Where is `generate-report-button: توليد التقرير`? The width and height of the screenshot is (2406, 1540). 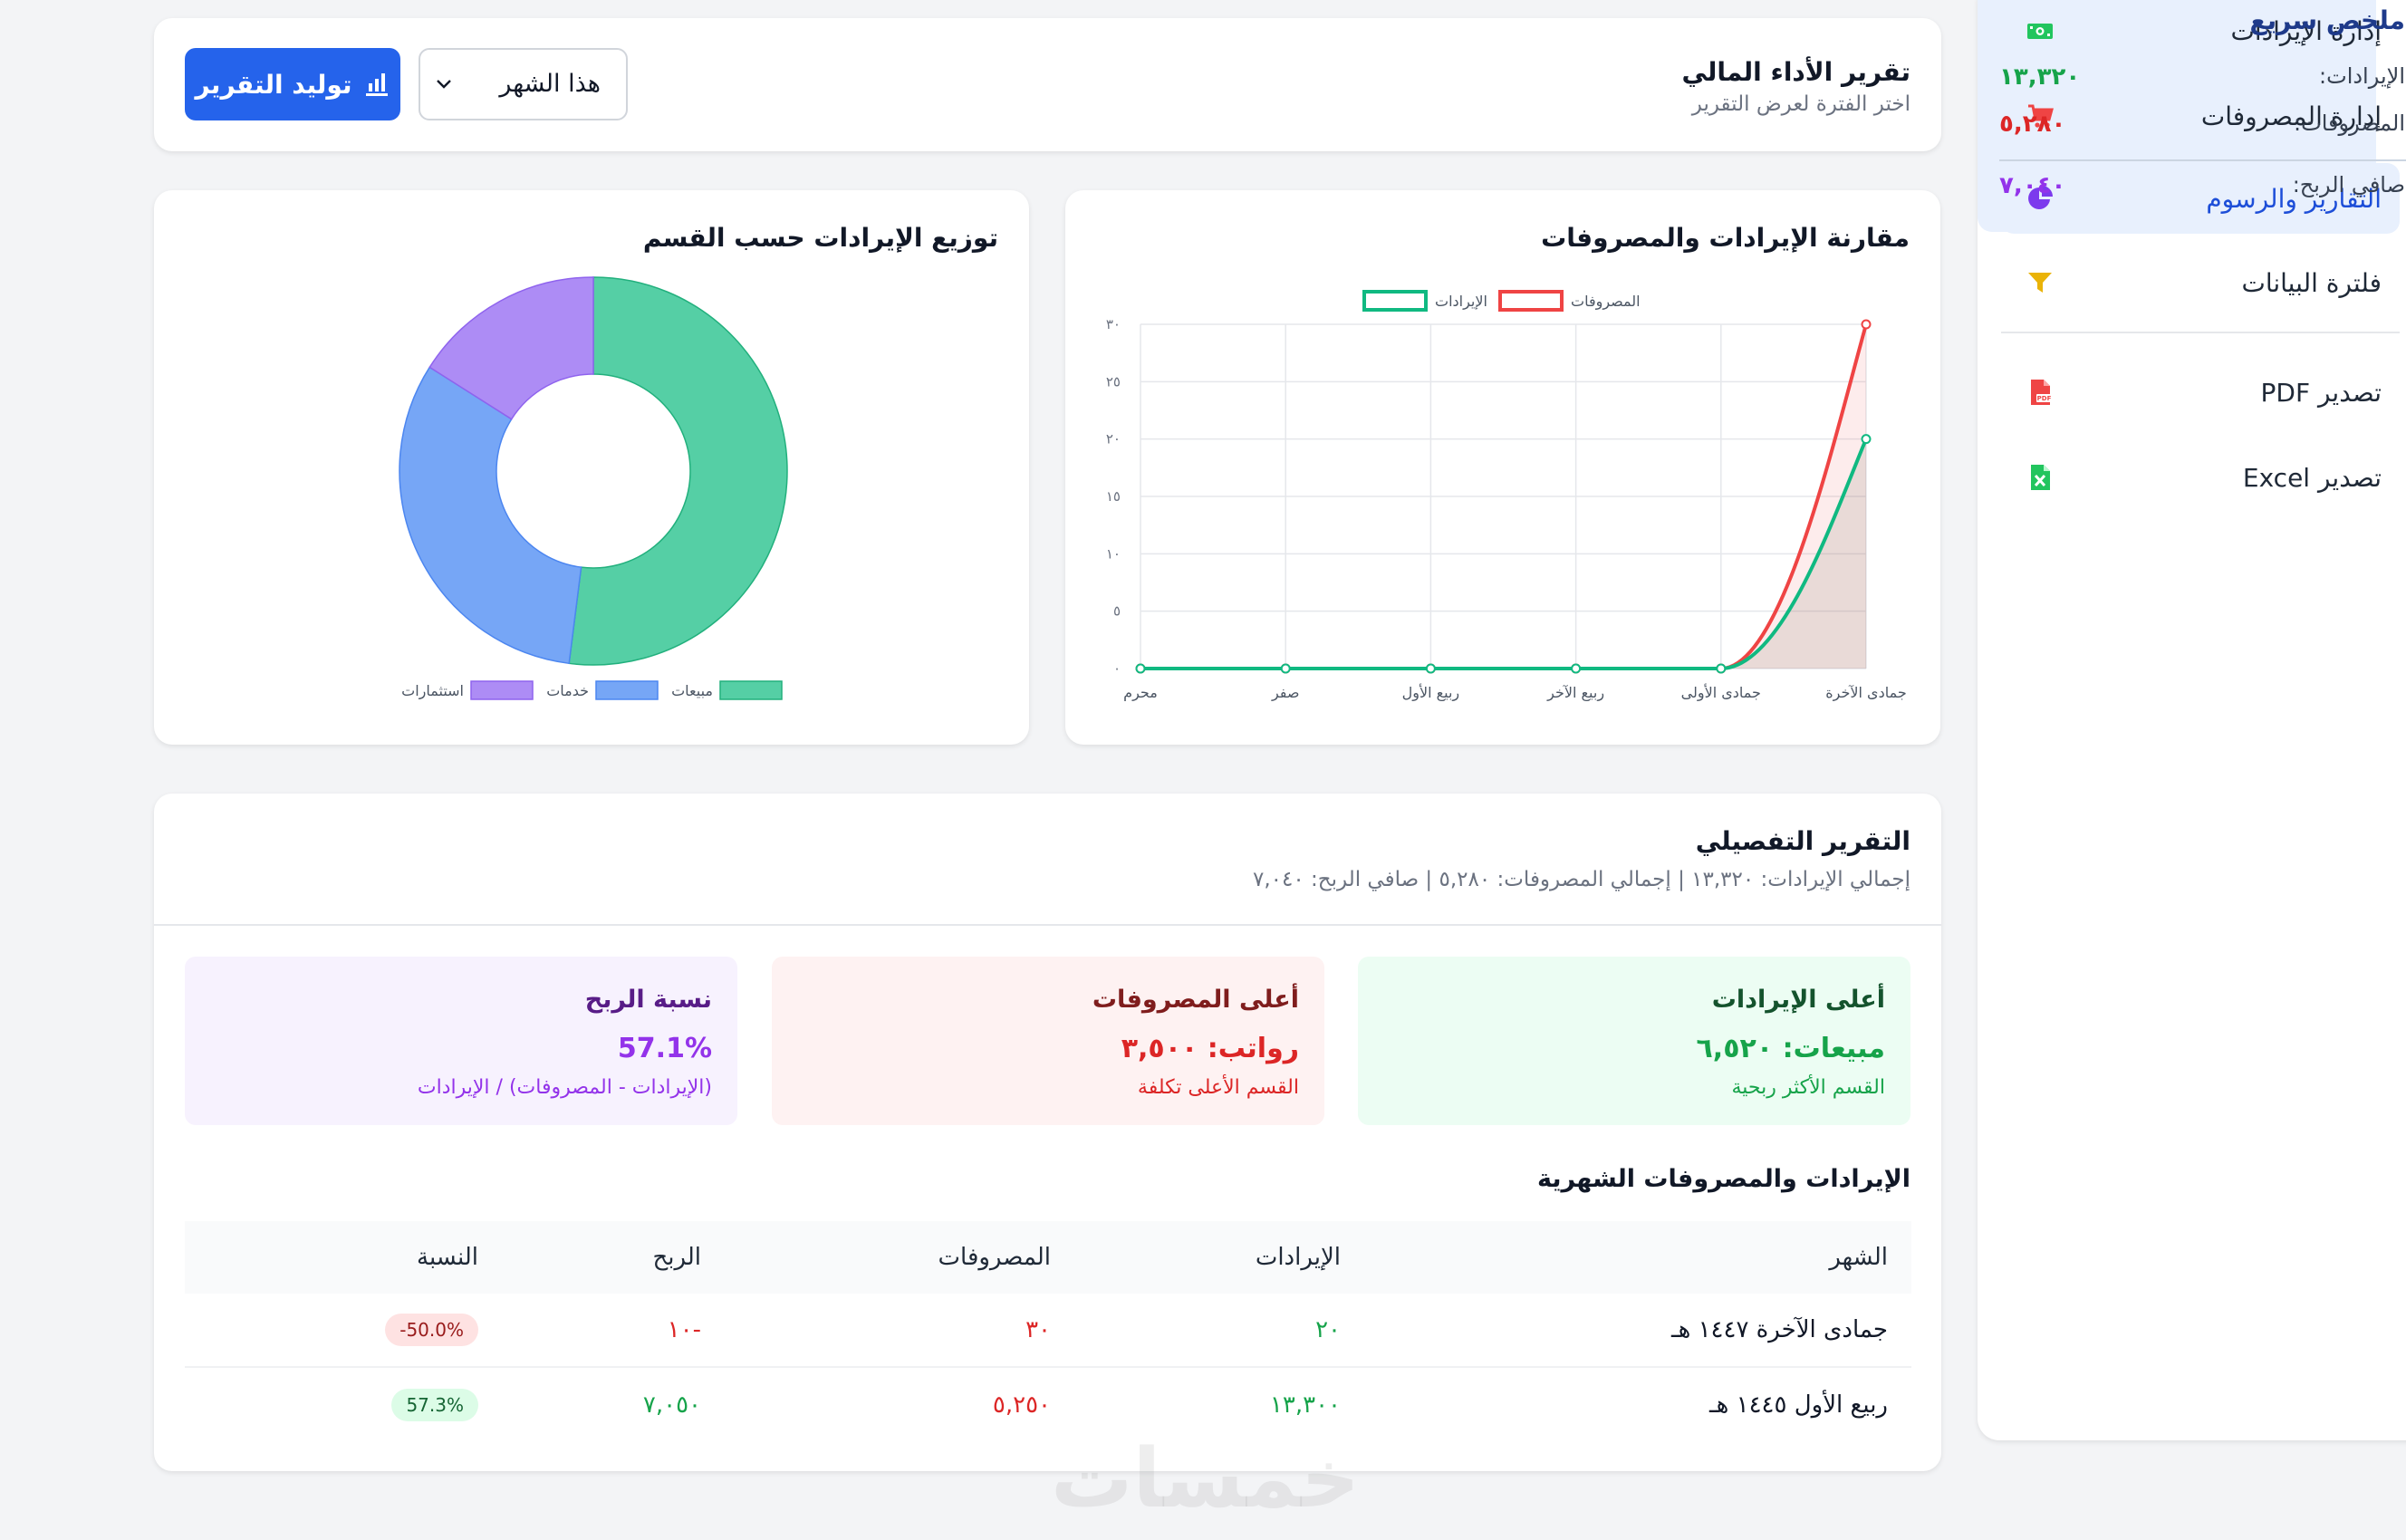 generate-report-button: توليد التقرير is located at coordinates (292, 84).